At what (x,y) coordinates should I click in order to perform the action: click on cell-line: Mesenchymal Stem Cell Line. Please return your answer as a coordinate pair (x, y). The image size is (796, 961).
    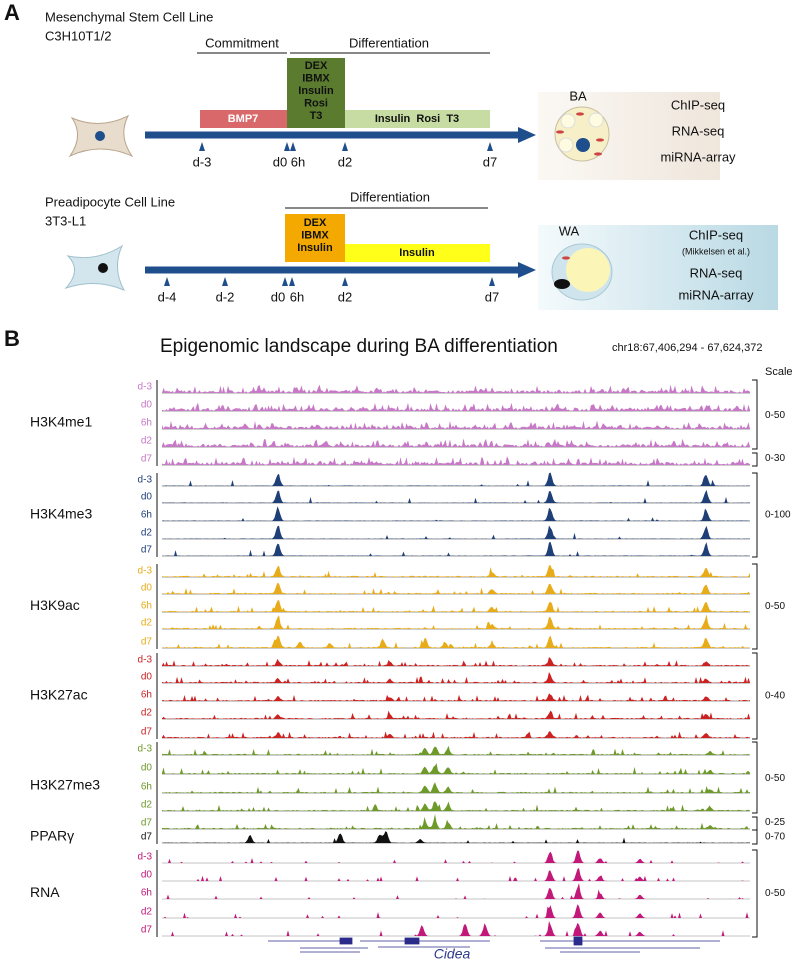
    Looking at the image, I should click on (129, 16).